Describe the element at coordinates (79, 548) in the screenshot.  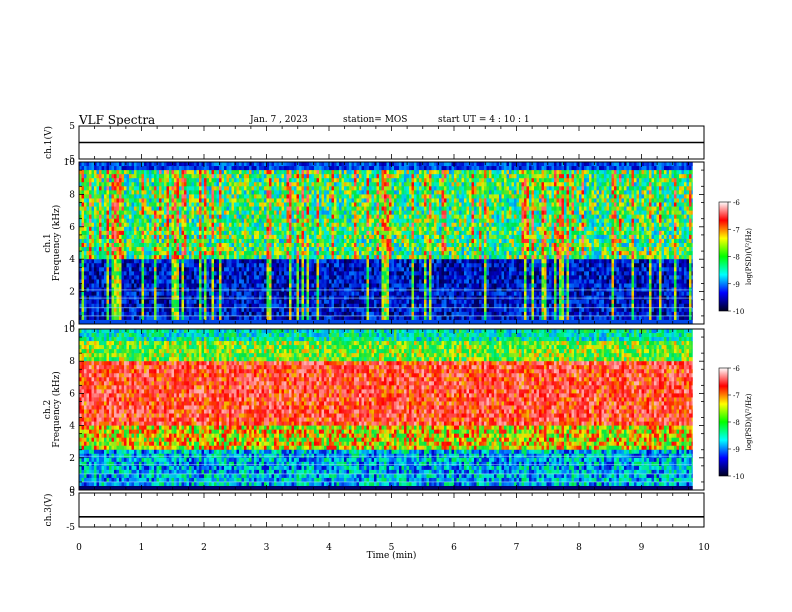
I see `x-tick-label: 0` at that location.